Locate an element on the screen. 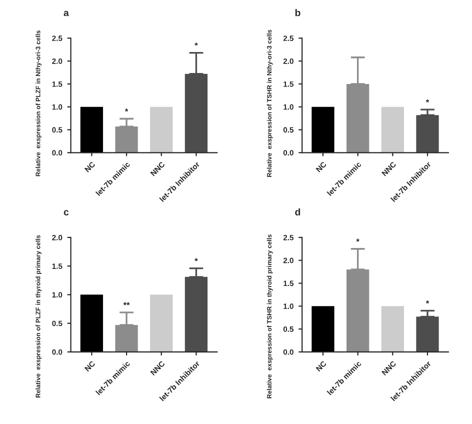 The width and height of the screenshot is (472, 424). chart-title: c is located at coordinates (66, 213).